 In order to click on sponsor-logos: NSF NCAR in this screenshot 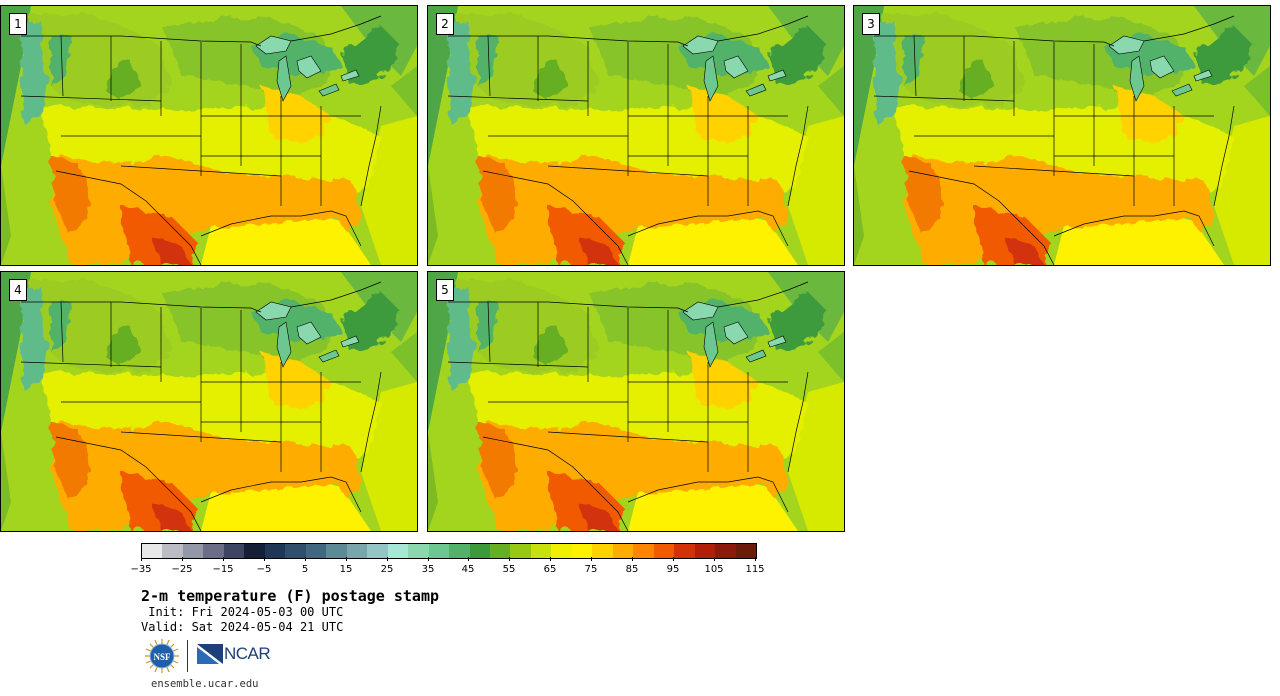, I will do `click(210, 656)`.